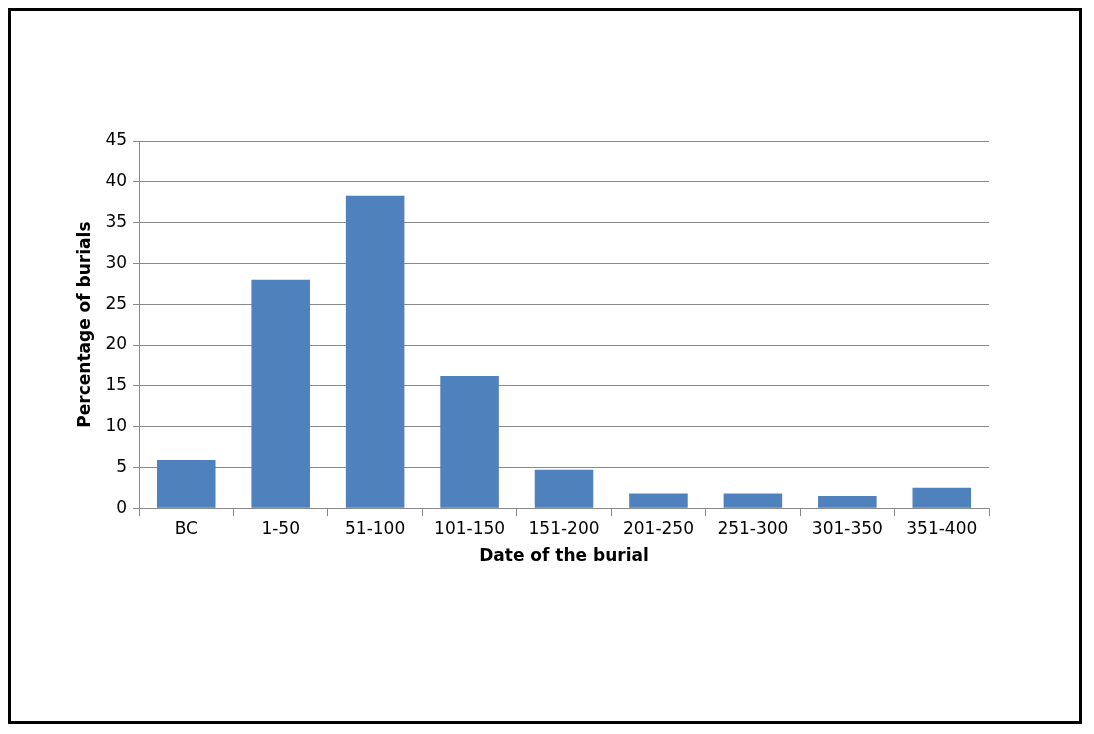 The height and width of the screenshot is (734, 1094). What do you see at coordinates (116, 261) in the screenshot?
I see `y-tick-label: 30` at bounding box center [116, 261].